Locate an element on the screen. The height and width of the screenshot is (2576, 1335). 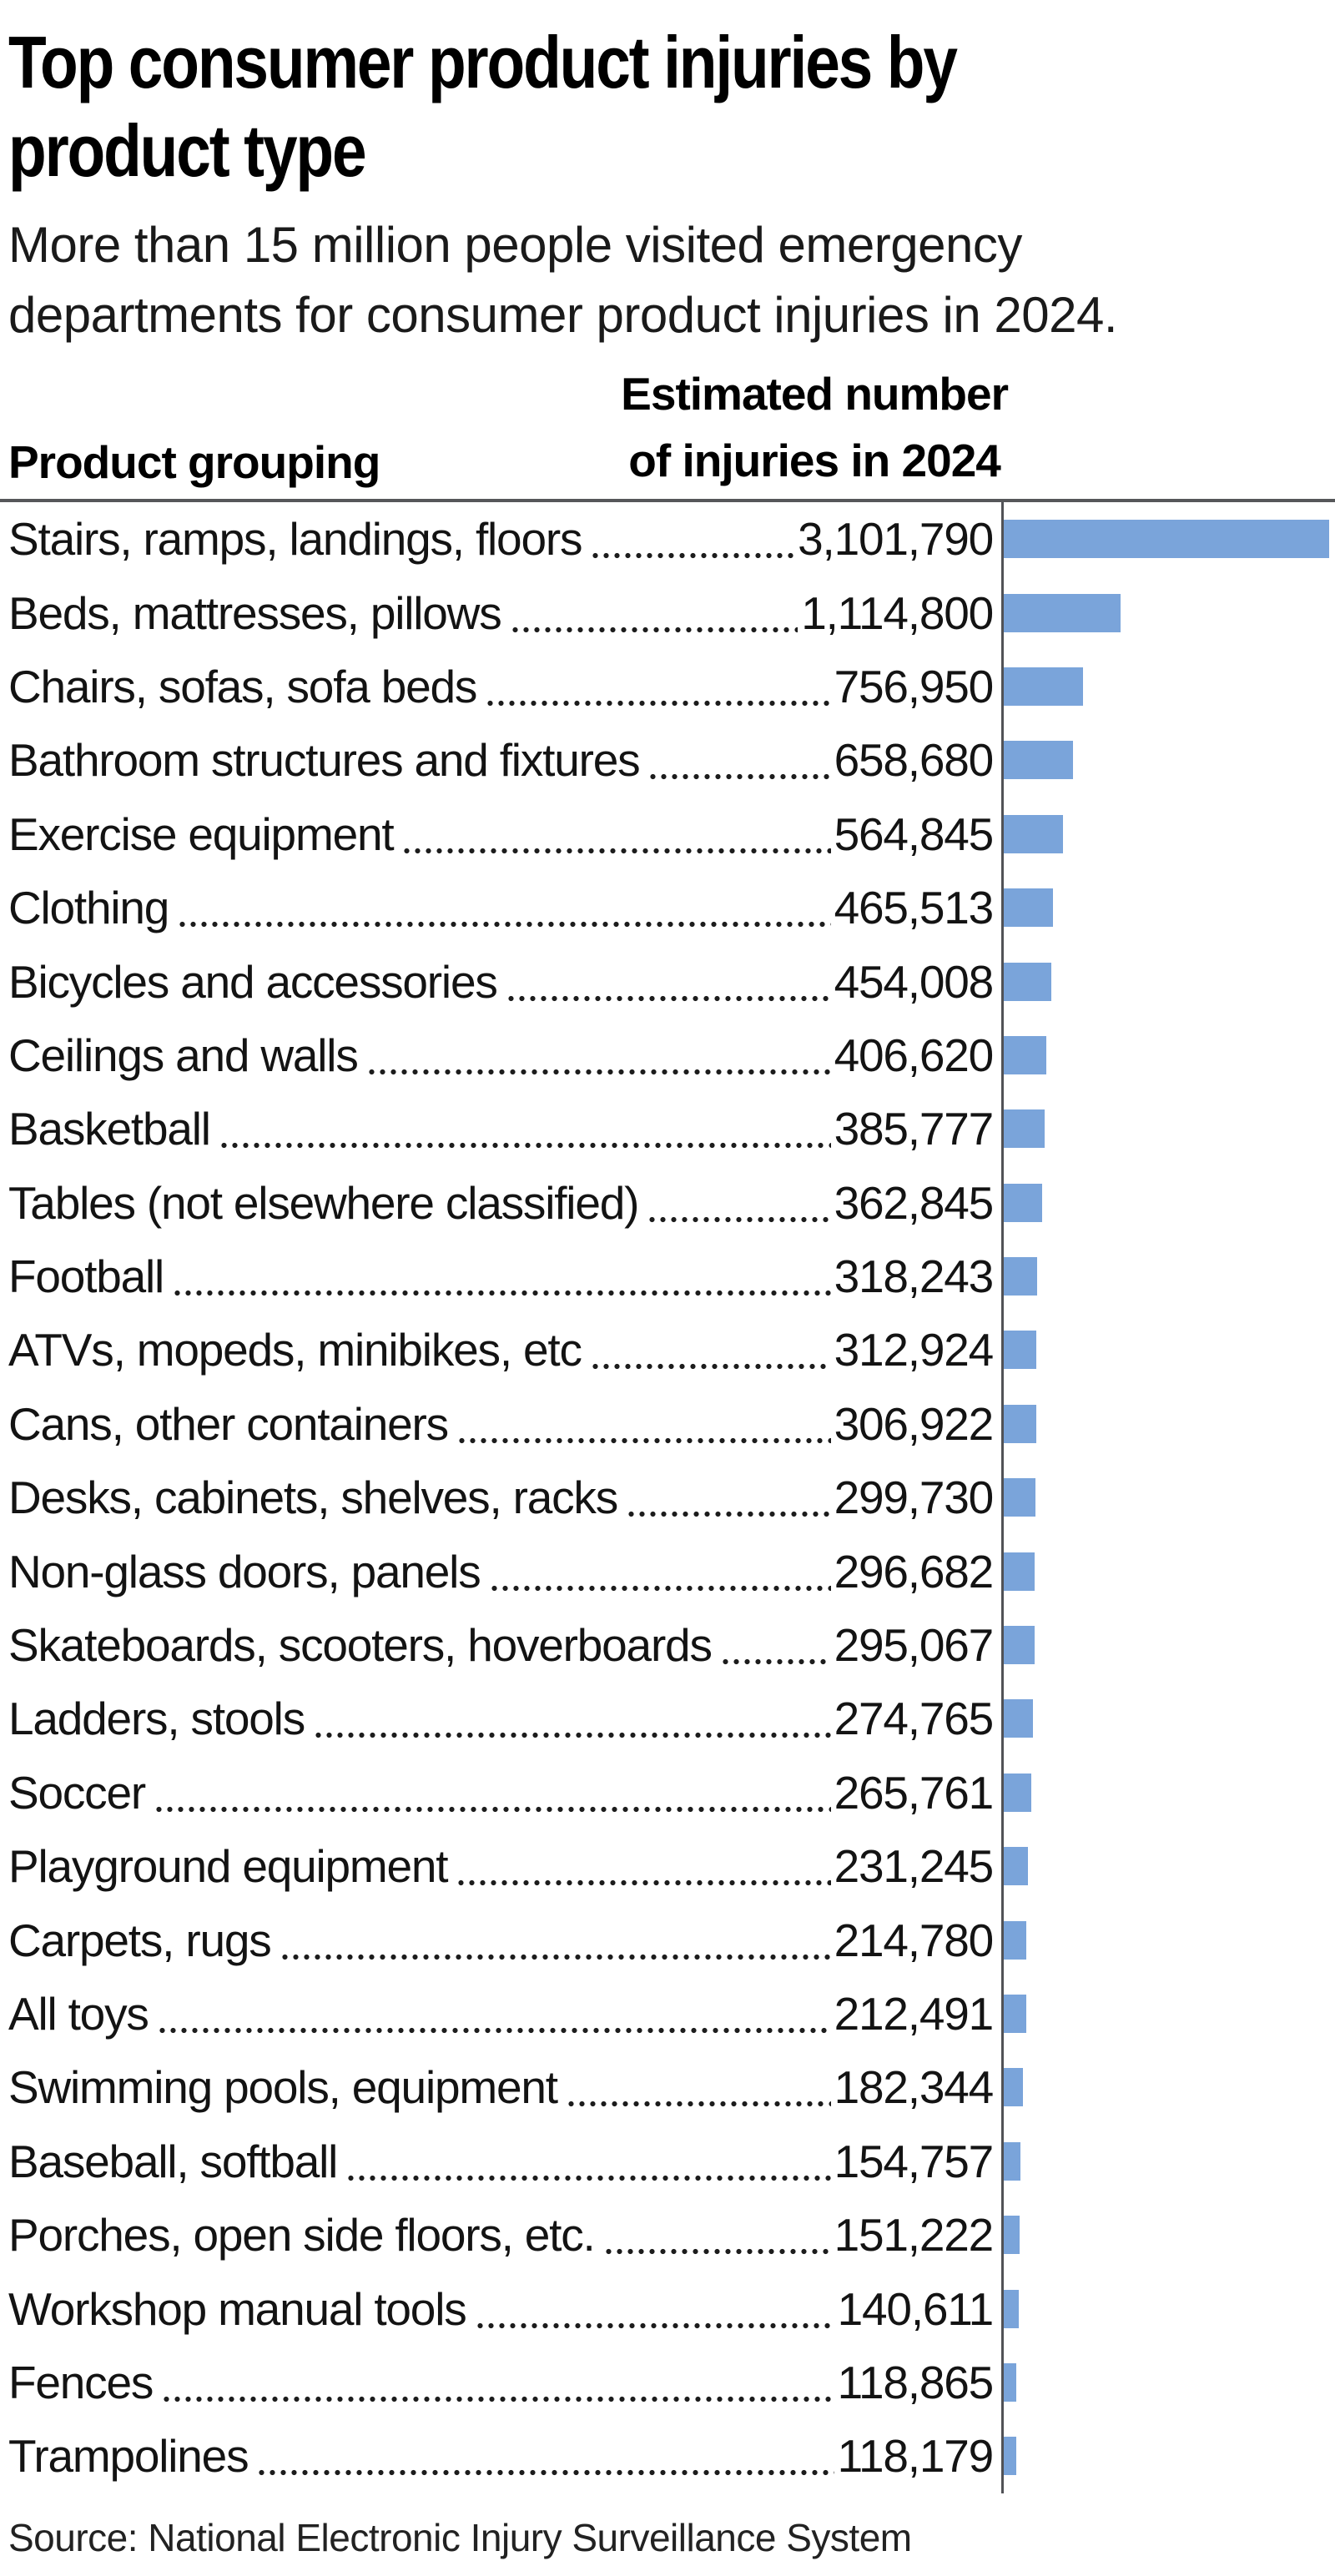
column-header-value-line-1: Estimated number is located at coordinates (815, 394).